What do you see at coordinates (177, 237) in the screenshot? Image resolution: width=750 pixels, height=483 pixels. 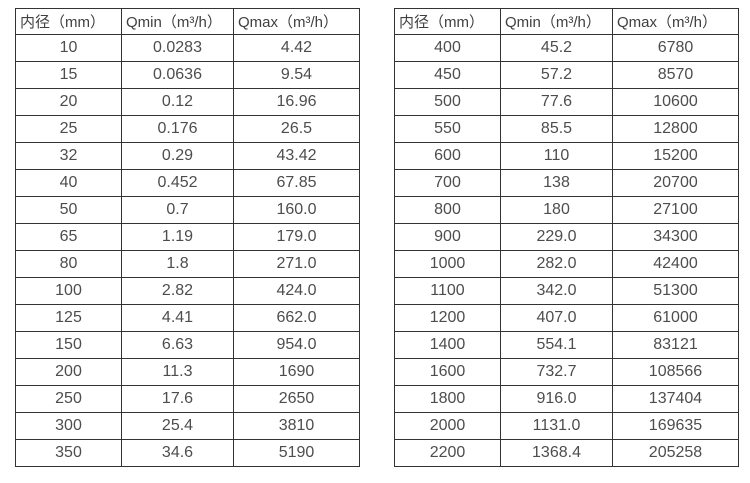 I see `table-cell: 1.19` at bounding box center [177, 237].